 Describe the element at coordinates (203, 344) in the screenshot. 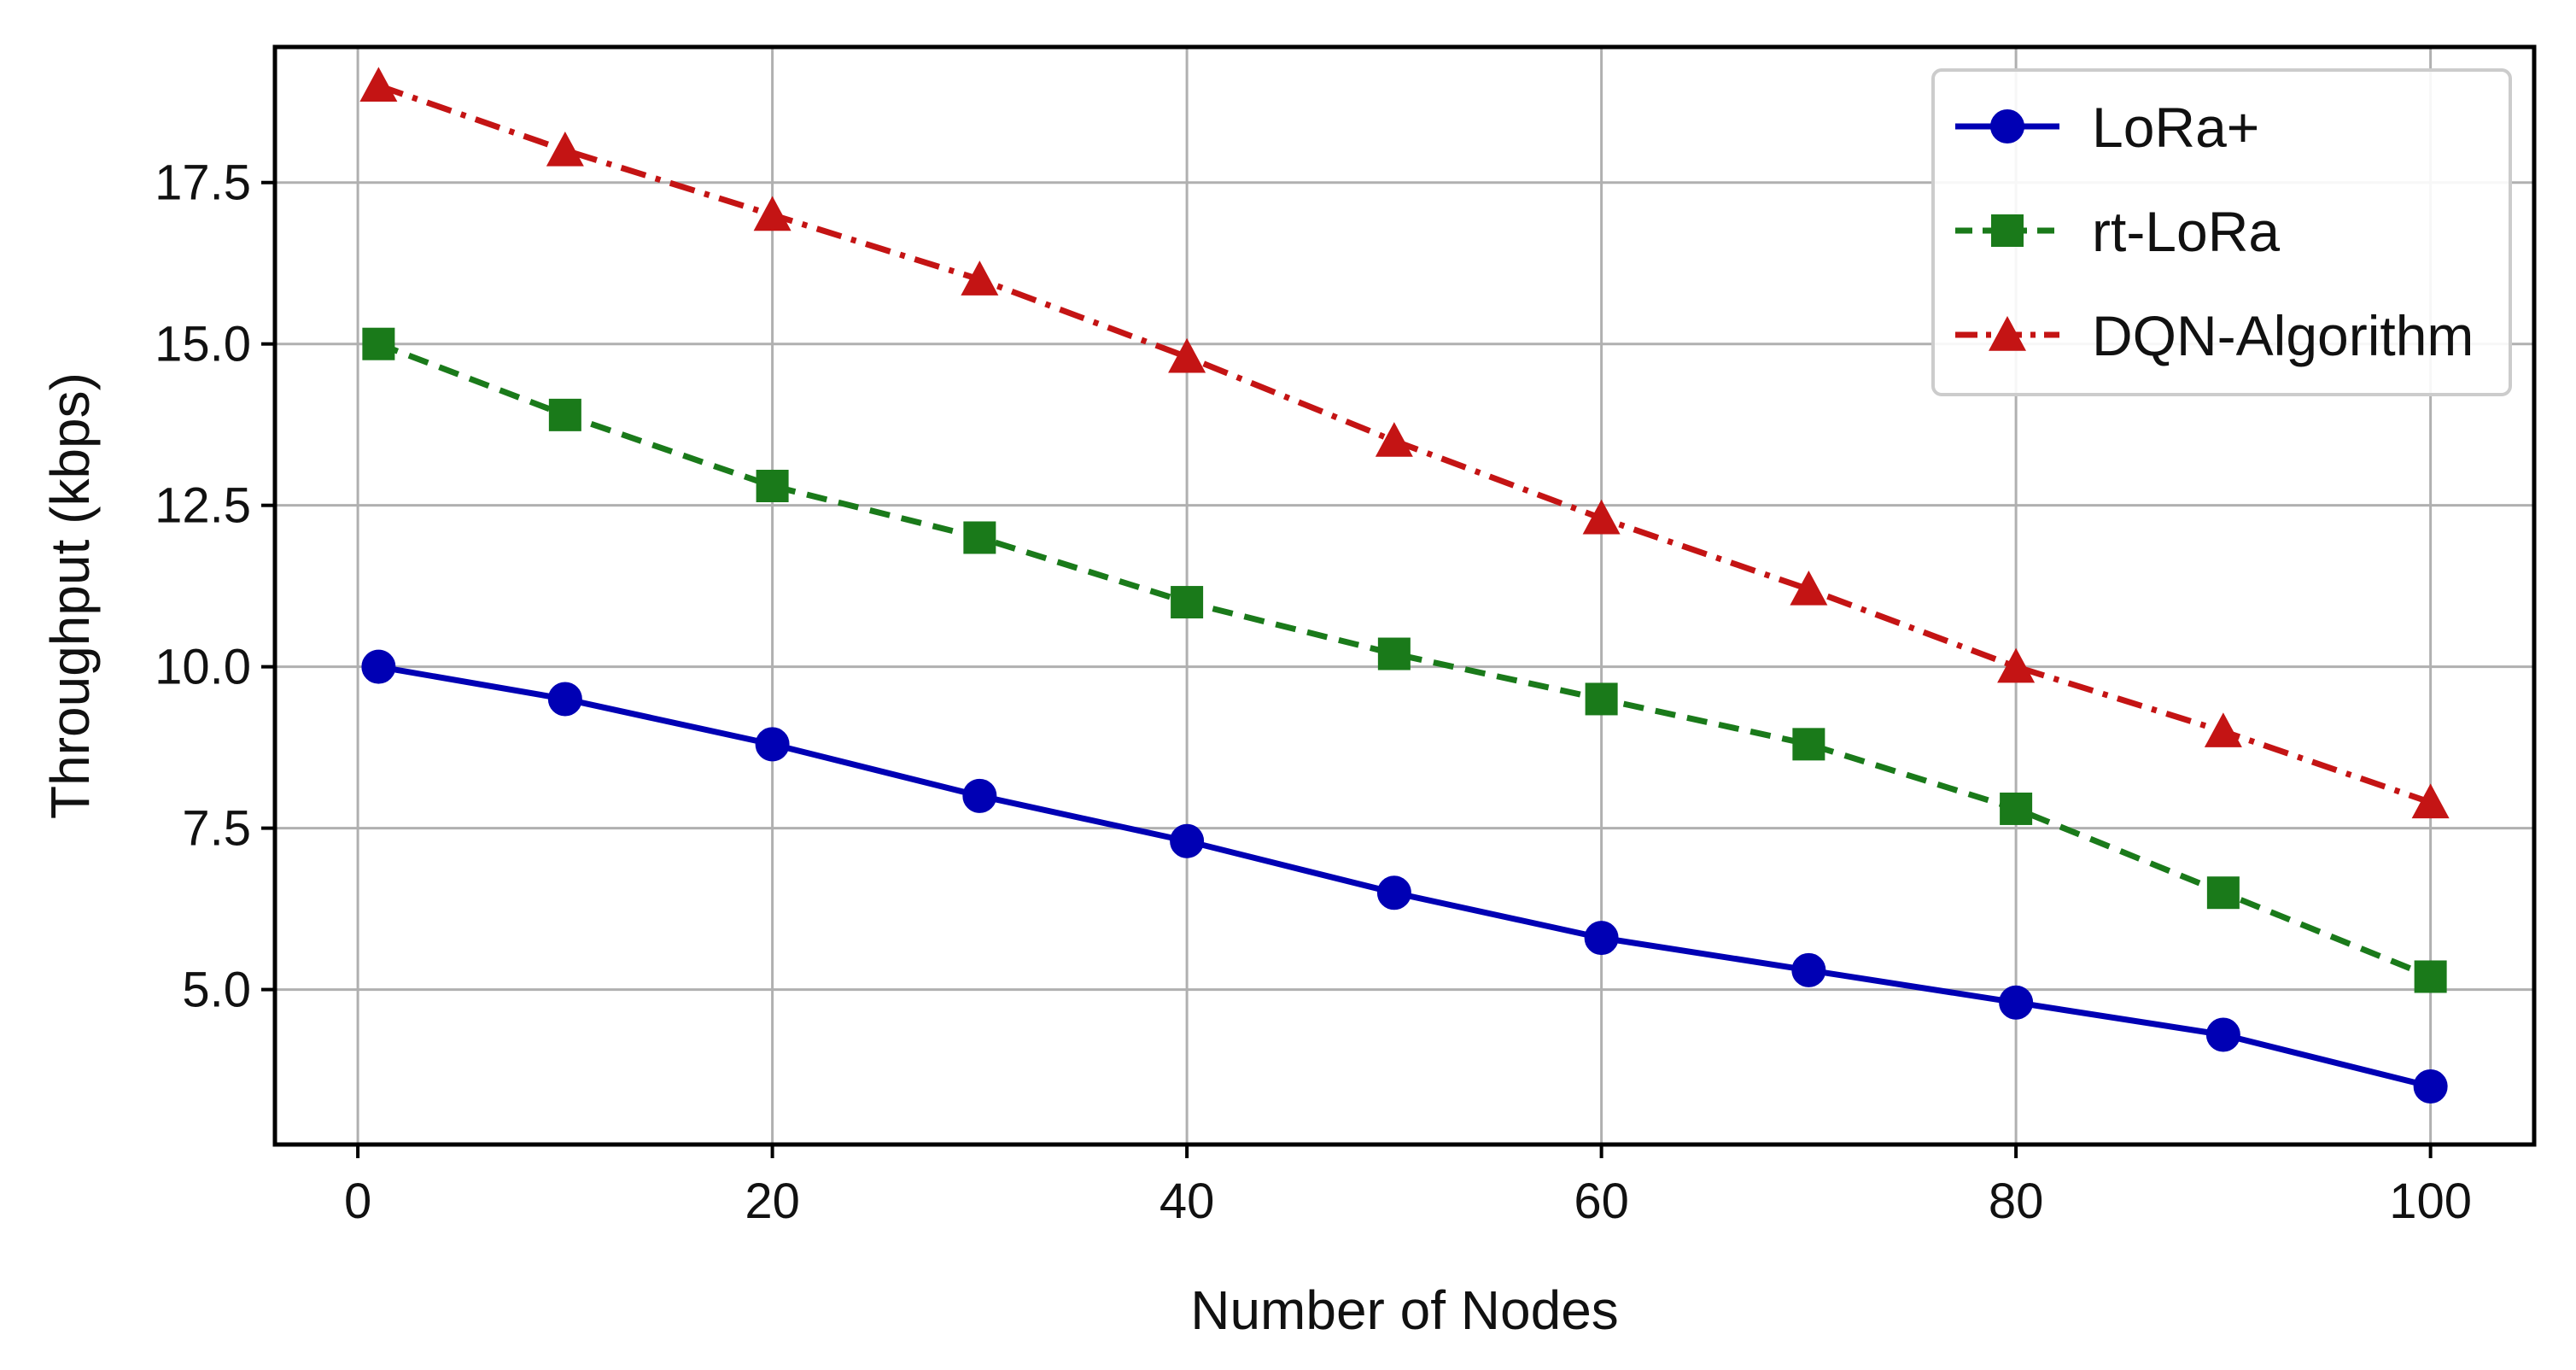

I see `y-tick-label: 15.0` at that location.